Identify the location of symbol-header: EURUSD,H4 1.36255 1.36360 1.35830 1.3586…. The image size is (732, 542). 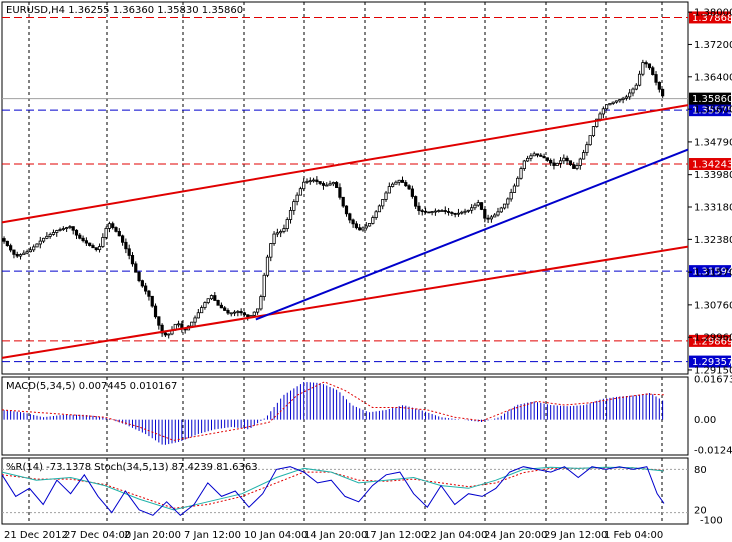
(124, 10).